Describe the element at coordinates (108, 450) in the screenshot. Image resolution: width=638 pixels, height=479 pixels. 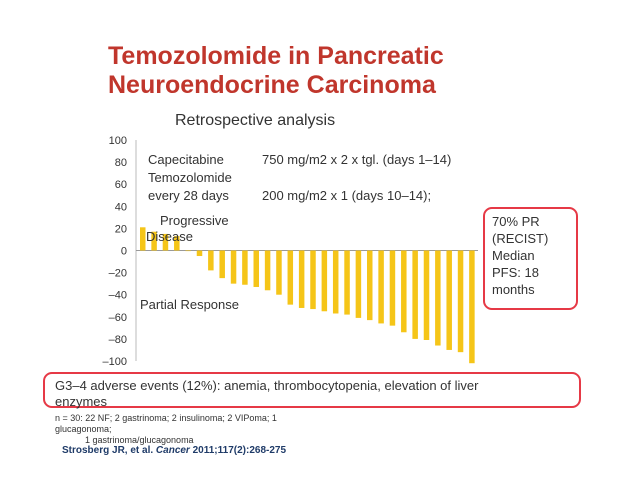
I see `citation-authors: Strosberg JR, et al.` at that location.